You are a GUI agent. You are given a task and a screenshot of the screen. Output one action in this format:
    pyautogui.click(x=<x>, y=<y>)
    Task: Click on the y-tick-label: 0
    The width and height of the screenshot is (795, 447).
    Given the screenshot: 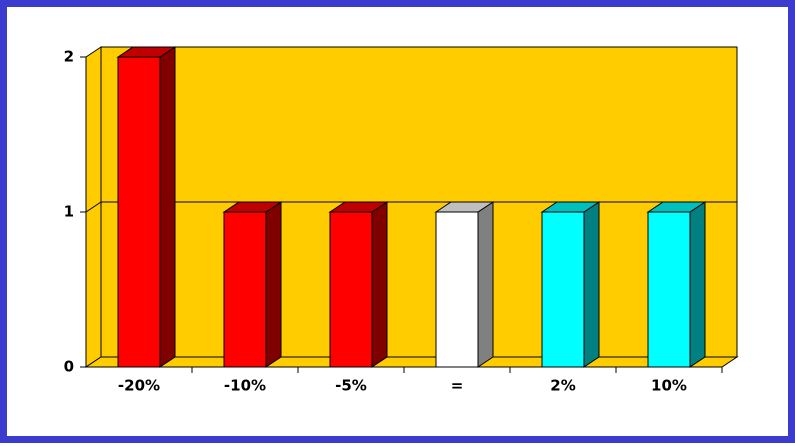 What is the action you would take?
    pyautogui.click(x=69, y=367)
    